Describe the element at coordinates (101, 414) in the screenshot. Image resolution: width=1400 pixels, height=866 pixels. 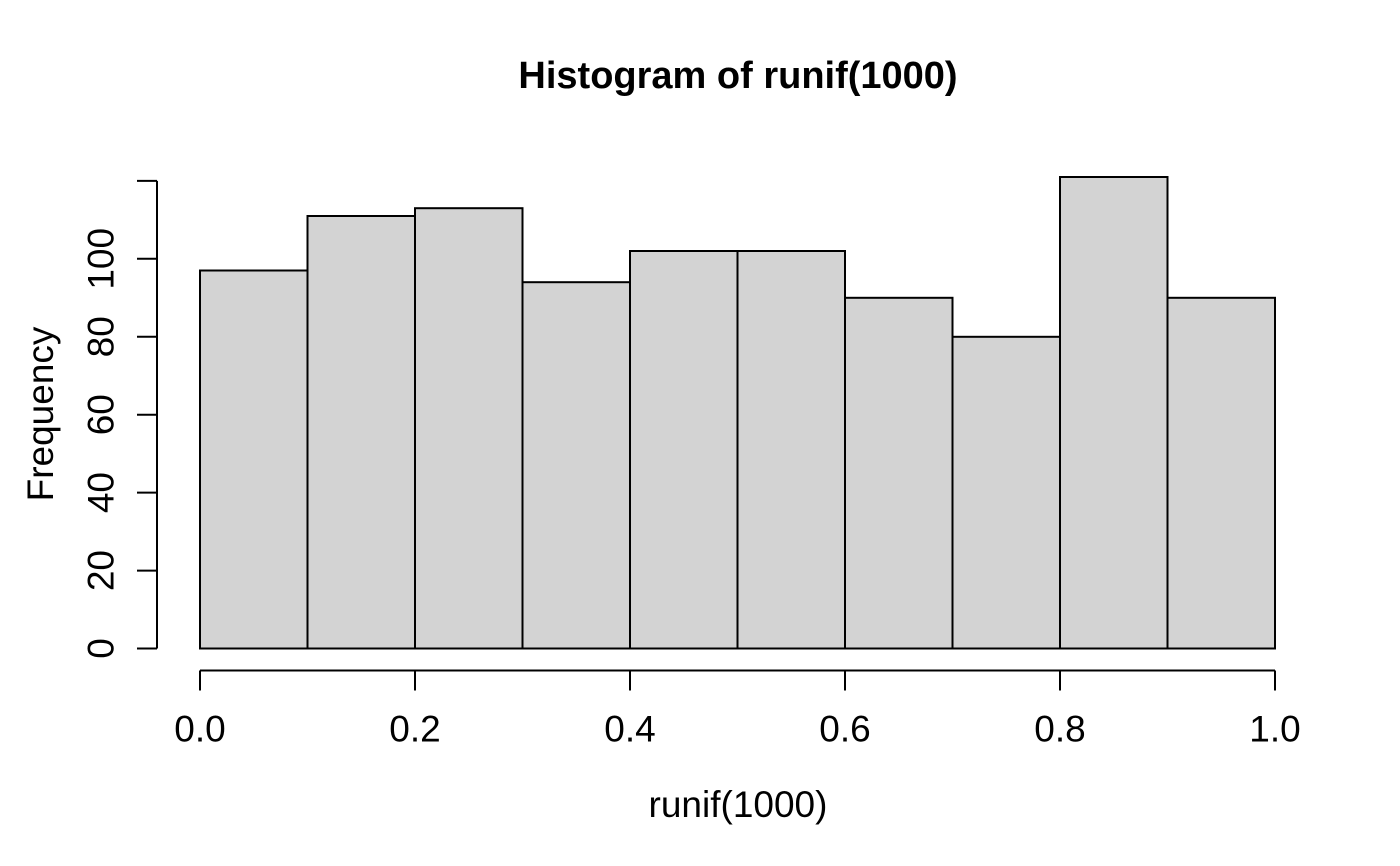
I see `y-tick-label-60: 60` at that location.